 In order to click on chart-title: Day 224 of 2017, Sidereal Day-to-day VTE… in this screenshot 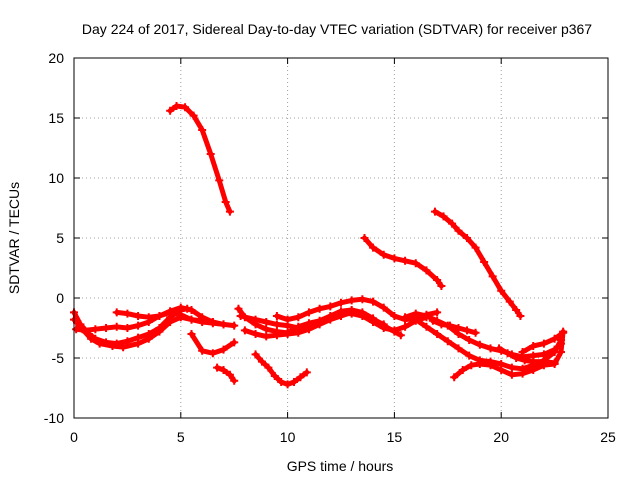, I will do `click(337, 29)`.